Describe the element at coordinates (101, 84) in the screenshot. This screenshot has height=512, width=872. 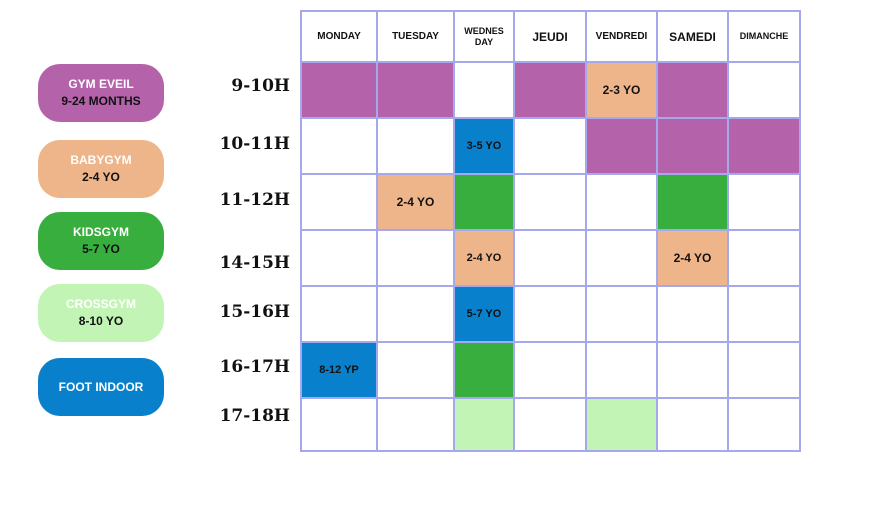
I see `legend-label: GYM EVEIL` at that location.